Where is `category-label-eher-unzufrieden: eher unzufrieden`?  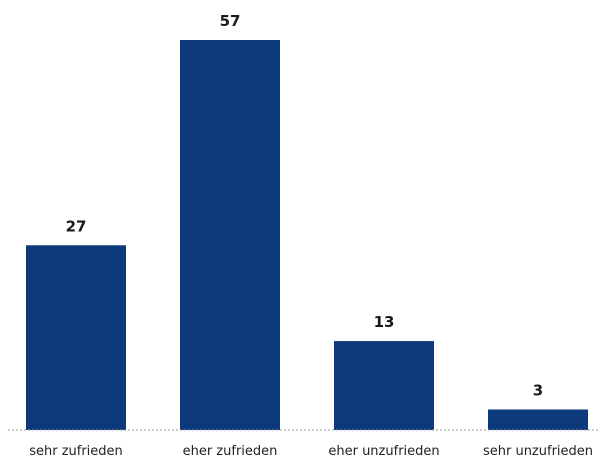
category-label-eher-unzufrieden: eher unzufrieden is located at coordinates (383, 451).